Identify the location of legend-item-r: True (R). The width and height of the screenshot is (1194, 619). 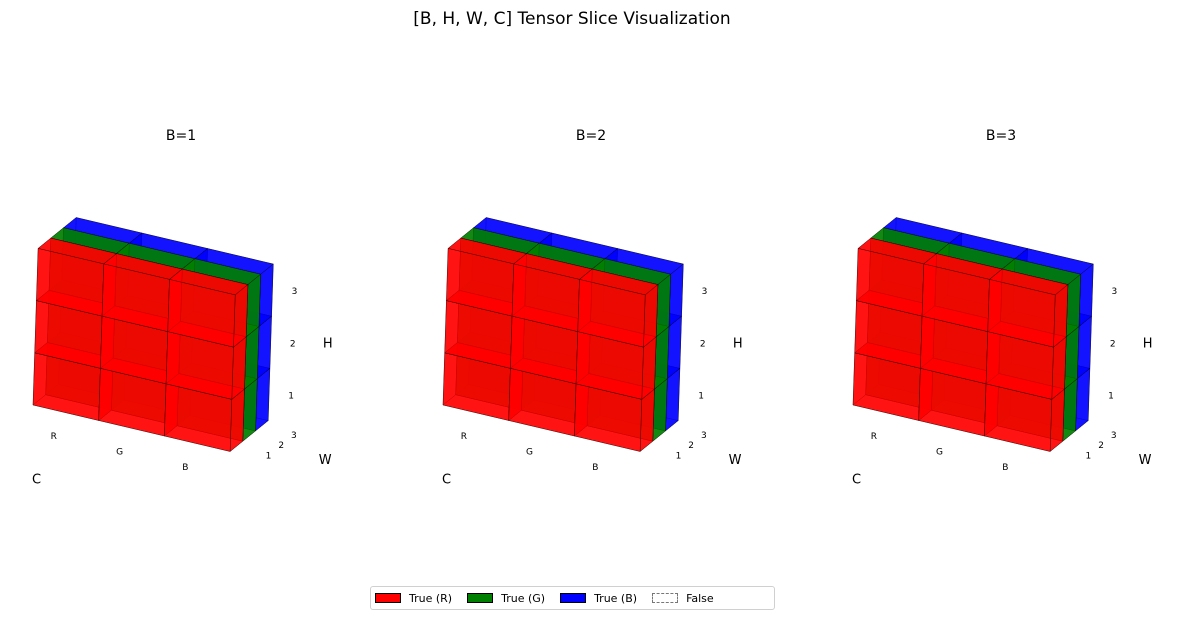
(413, 598).